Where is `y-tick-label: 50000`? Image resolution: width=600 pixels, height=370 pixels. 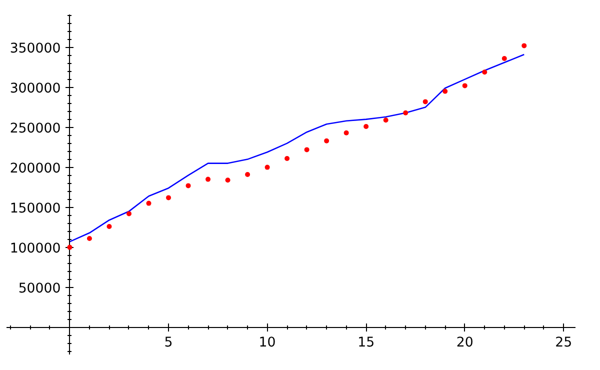
y-tick-label: 50000 is located at coordinates (39, 288).